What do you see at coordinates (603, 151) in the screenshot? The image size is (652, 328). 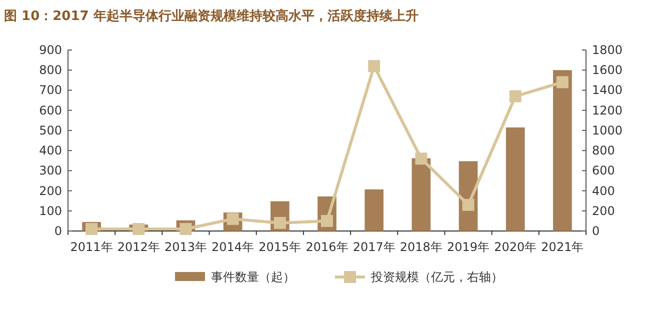 I see `y2-tick-label: 800` at bounding box center [603, 151].